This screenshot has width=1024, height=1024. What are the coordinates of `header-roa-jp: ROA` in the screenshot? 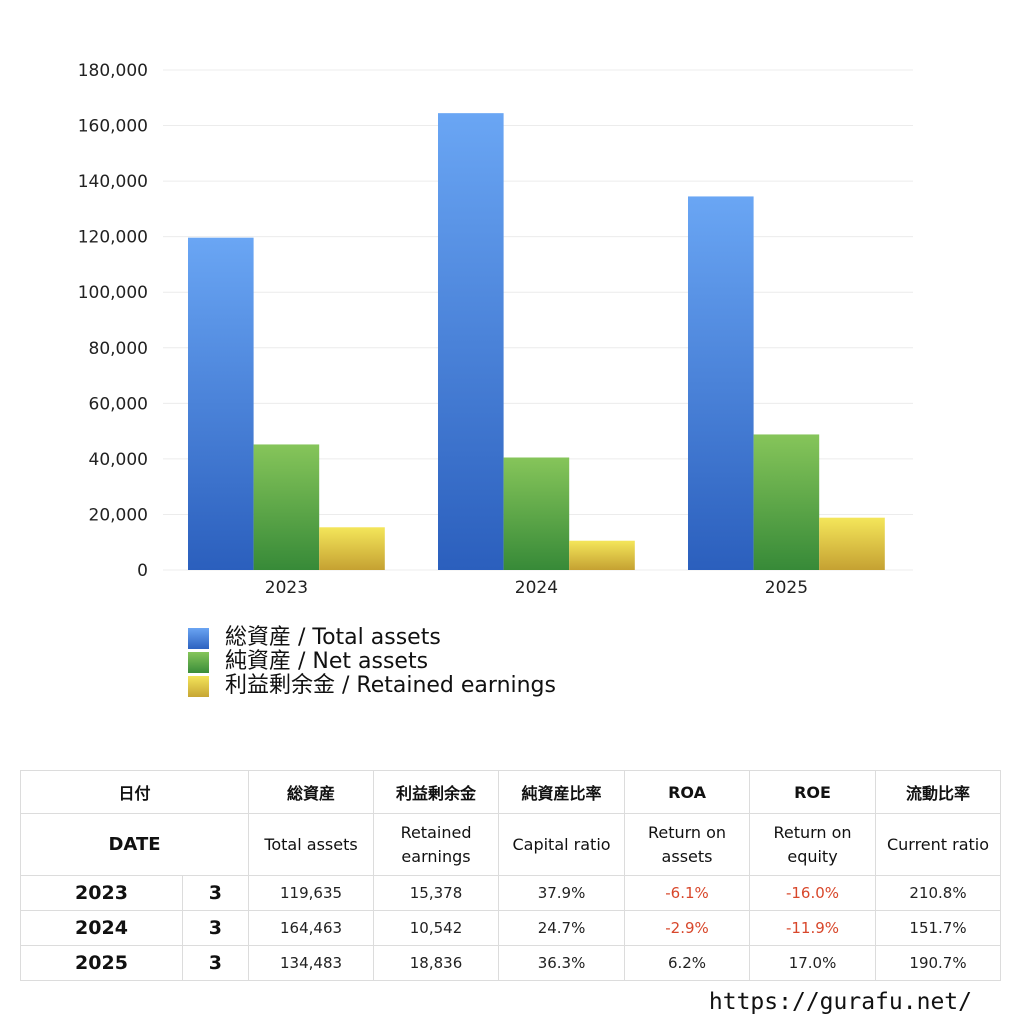 It's located at (687, 792).